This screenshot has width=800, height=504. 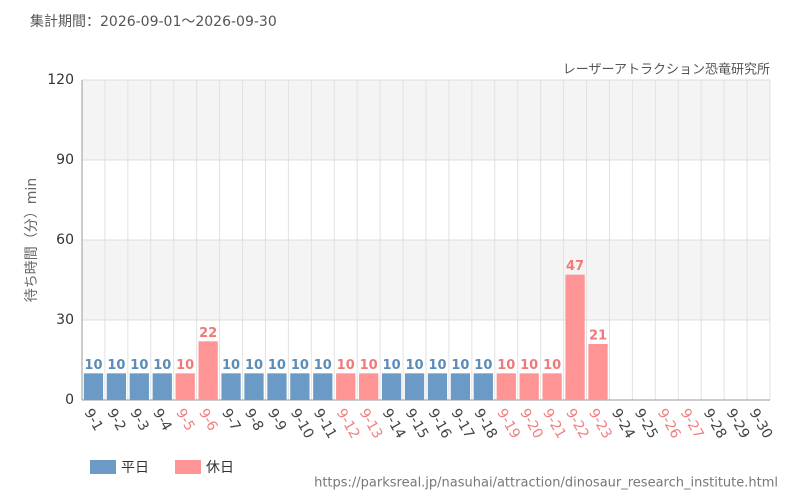 What do you see at coordinates (135, 468) in the screenshot?
I see `legend-label: 平日` at bounding box center [135, 468].